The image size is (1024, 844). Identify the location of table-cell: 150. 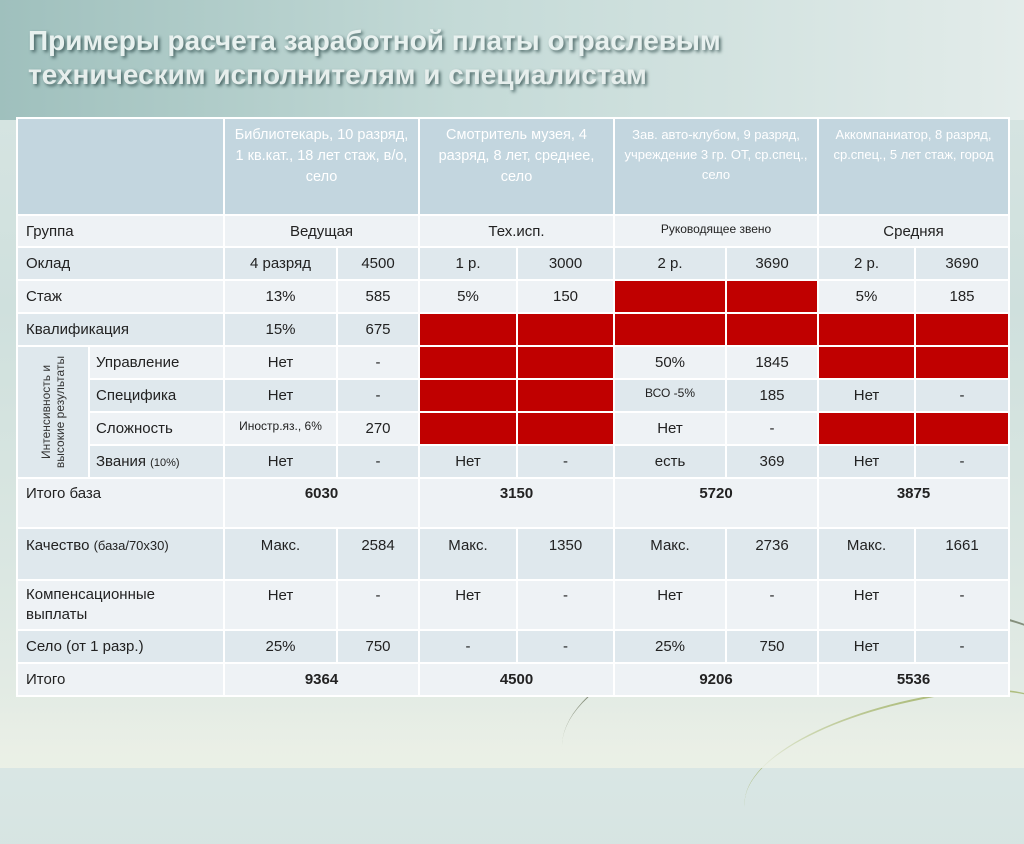
(565, 296).